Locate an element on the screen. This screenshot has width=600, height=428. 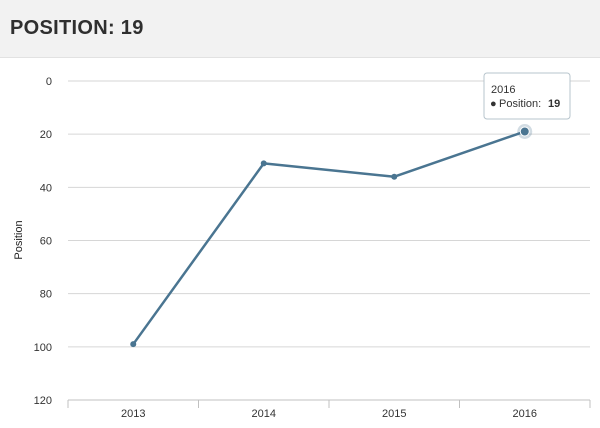
y-tick-label: 60 is located at coordinates (46, 242).